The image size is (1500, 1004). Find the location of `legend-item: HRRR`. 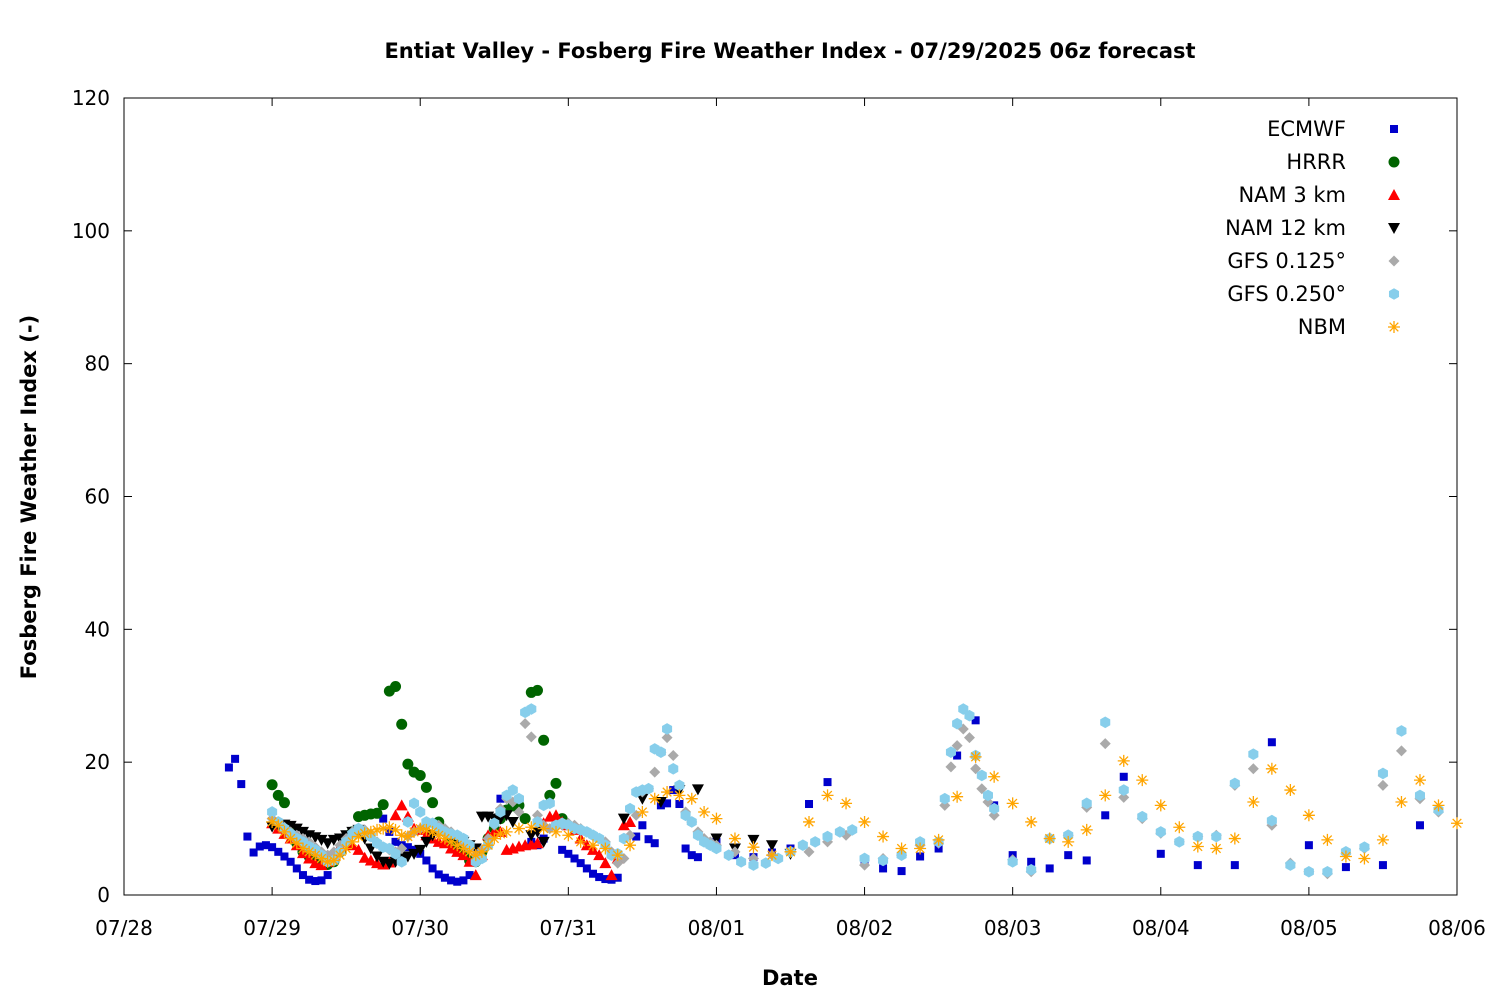

legend-item: HRRR is located at coordinates (1343, 162).